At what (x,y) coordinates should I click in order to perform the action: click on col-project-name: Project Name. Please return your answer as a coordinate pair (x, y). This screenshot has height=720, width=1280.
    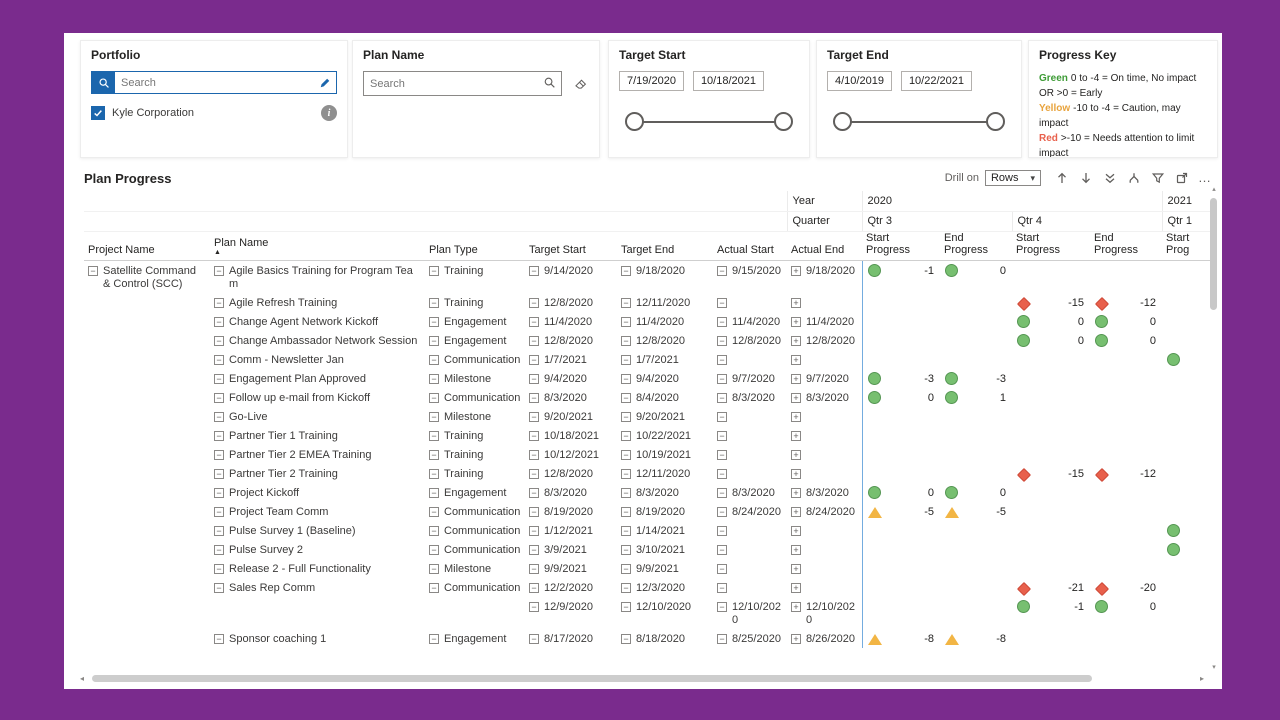
    Looking at the image, I should click on (147, 246).